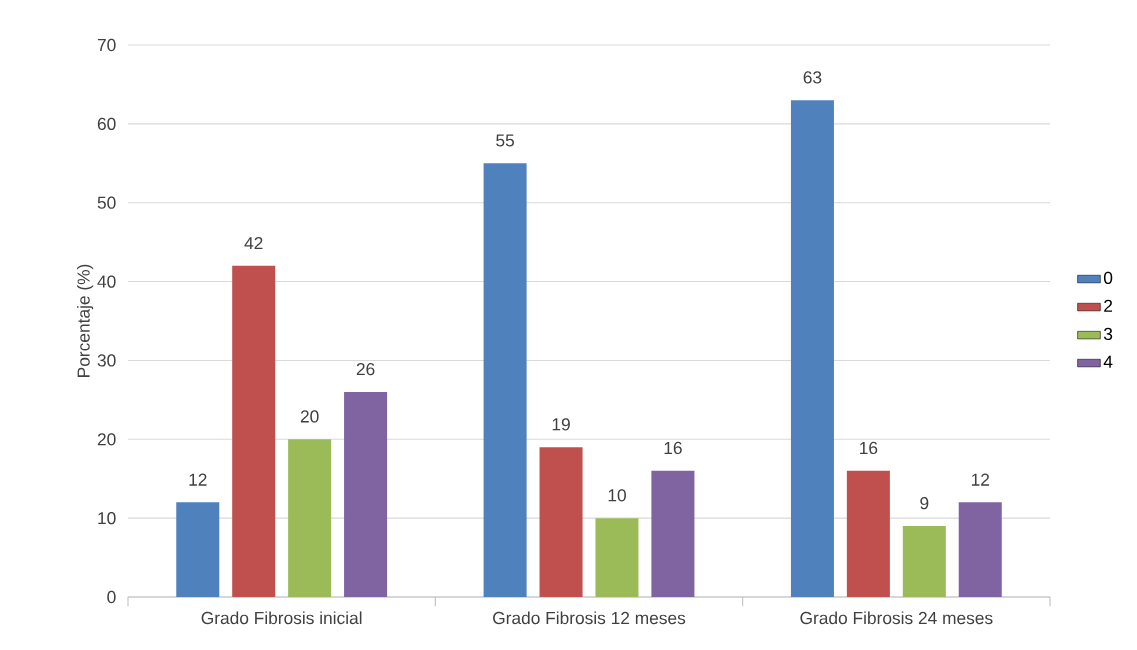 The image size is (1137, 650). What do you see at coordinates (106, 360) in the screenshot?
I see `y-tick-label: 30` at bounding box center [106, 360].